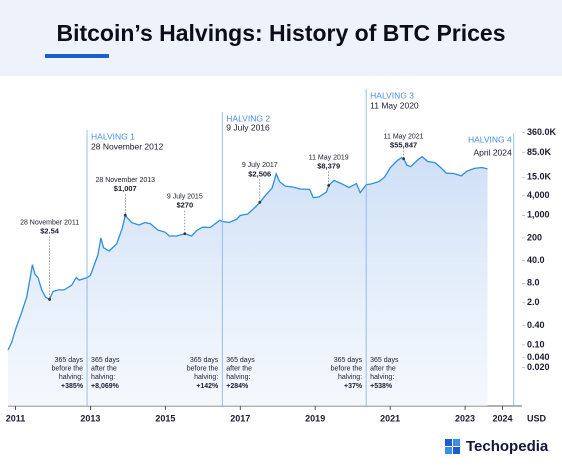 The image size is (562, 470). What do you see at coordinates (465, 418) in the screenshot?
I see `x-tick-label: 2023` at bounding box center [465, 418].